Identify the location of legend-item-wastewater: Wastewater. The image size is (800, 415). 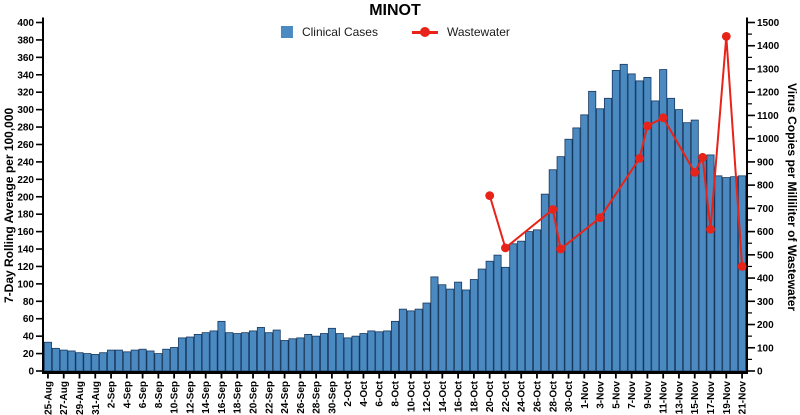
(460, 32).